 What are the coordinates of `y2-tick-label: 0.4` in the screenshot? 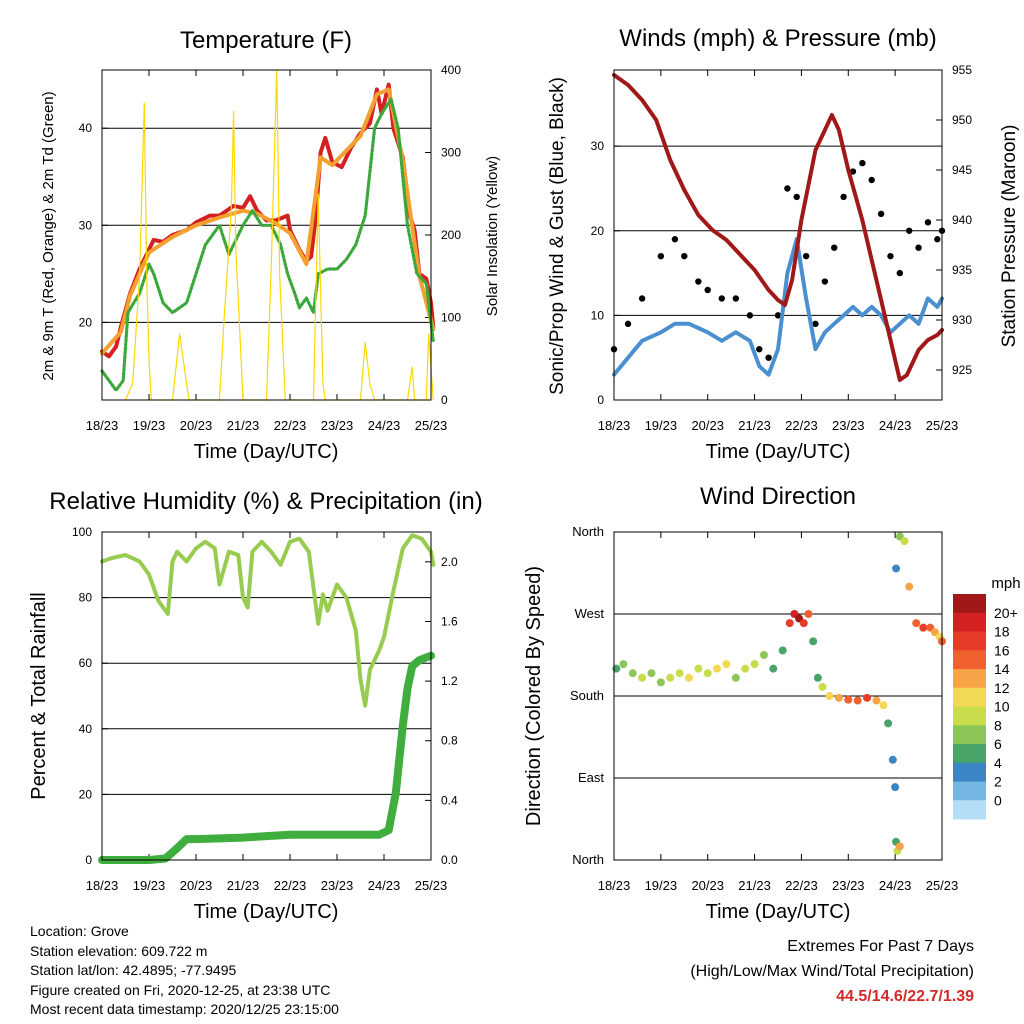 It's located at (449, 800).